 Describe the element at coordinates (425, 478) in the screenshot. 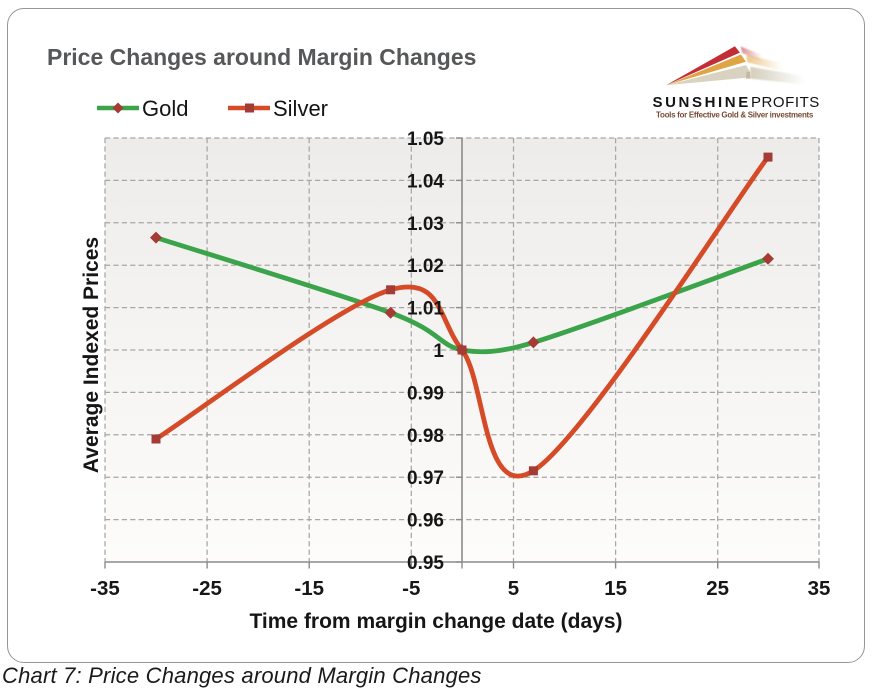

I see `svg-text: 0.97` at that location.